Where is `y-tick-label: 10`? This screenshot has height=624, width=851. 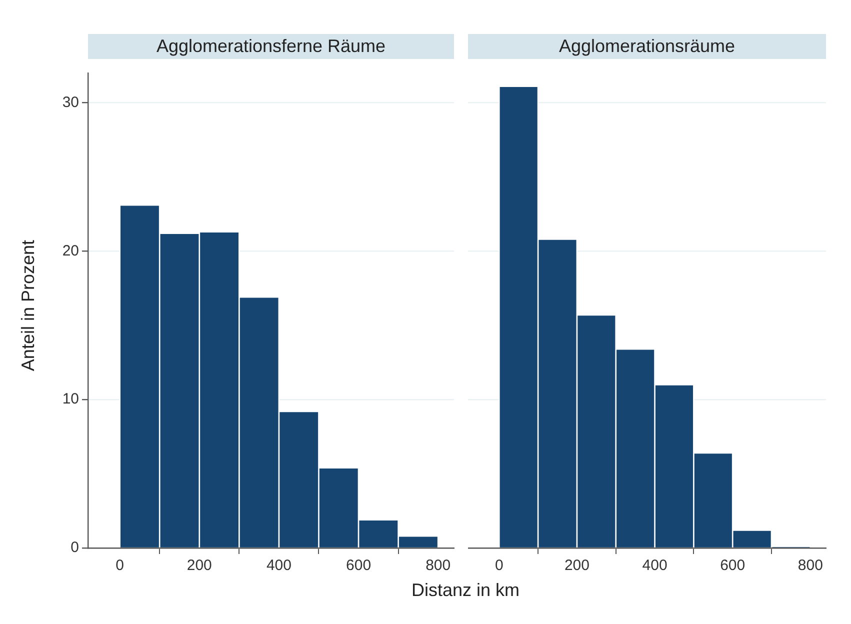
y-tick-label: 10 is located at coordinates (70, 399).